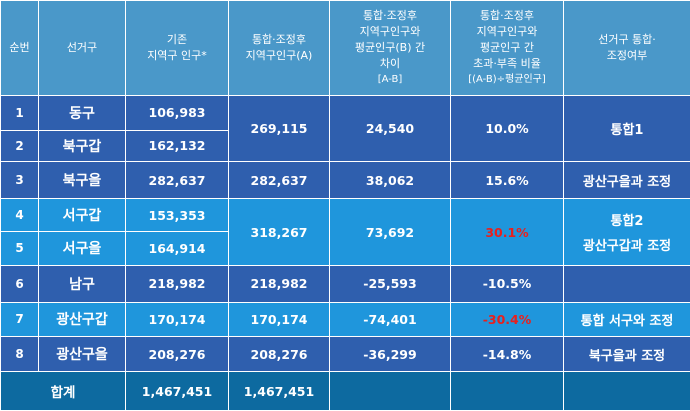 This screenshot has height=411, width=690. I want to click on existing-pop: 282,637, so click(177, 180).